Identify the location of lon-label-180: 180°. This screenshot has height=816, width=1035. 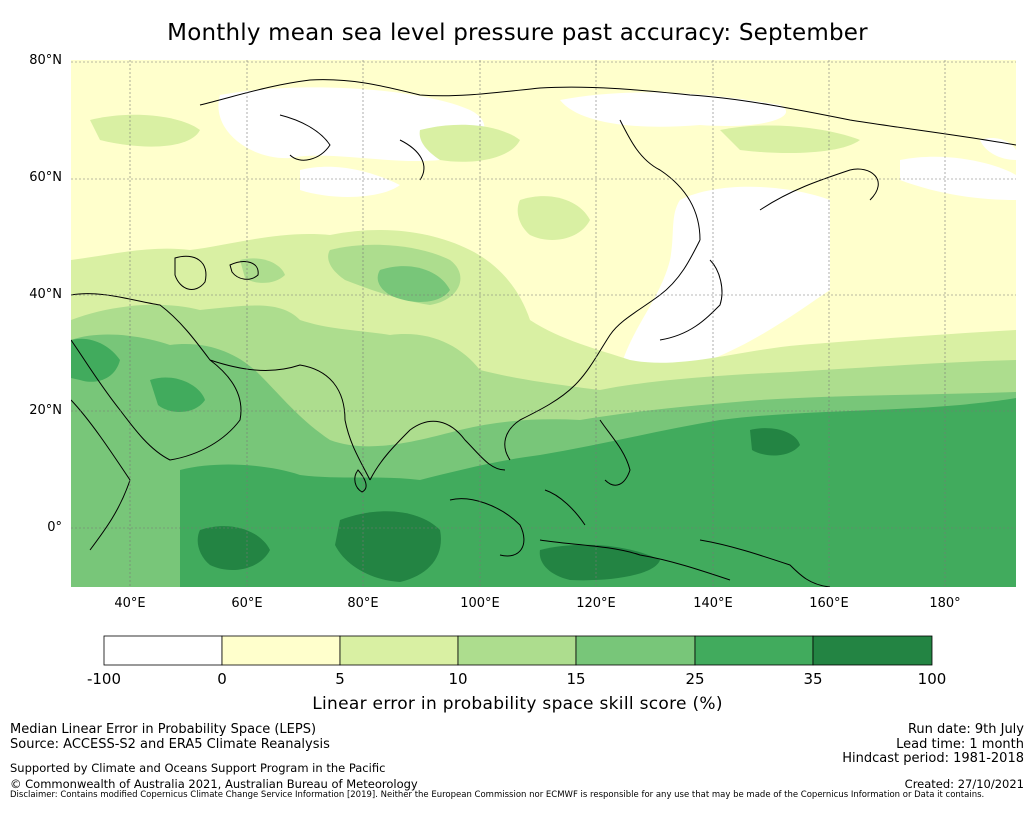
(945, 603).